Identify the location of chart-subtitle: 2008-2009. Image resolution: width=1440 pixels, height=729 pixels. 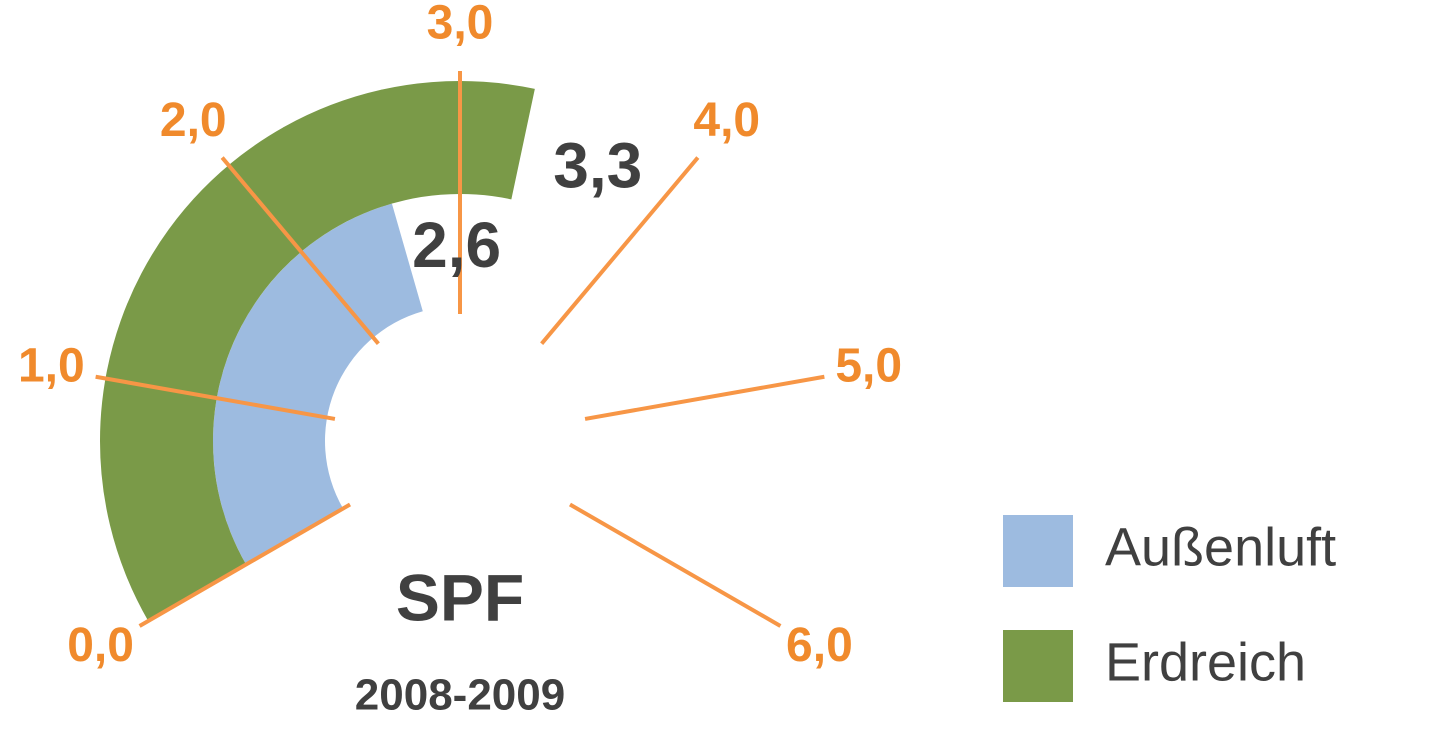
(460, 695).